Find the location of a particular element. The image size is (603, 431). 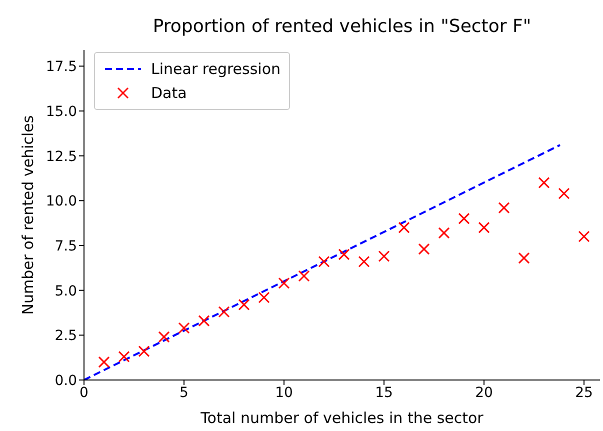

y-tick-label: 0.0 is located at coordinates (65, 380).